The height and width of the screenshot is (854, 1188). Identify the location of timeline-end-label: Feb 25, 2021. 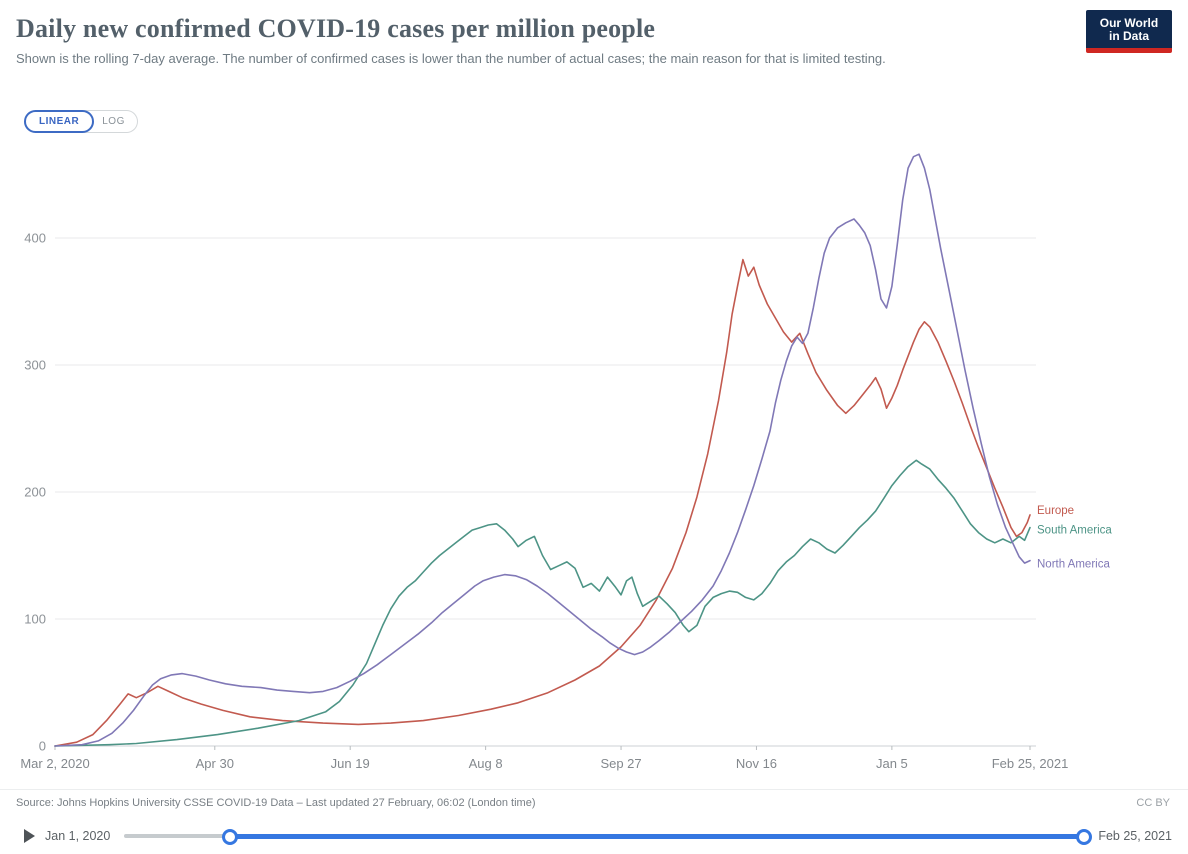
(1135, 836).